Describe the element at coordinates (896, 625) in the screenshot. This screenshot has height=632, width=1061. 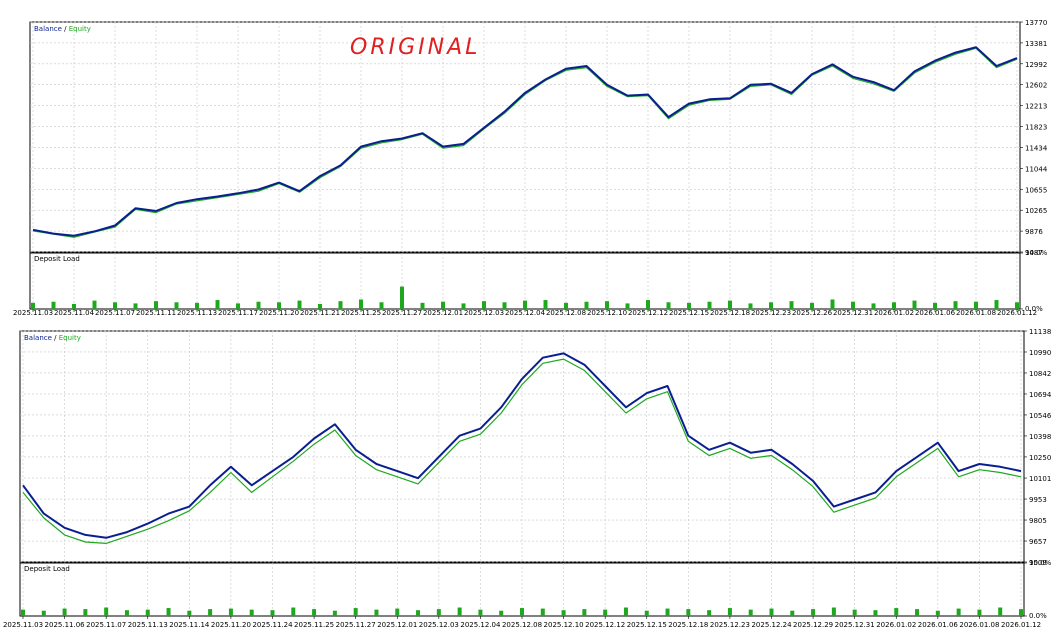
I see `x-tick-label: 2026.01.02` at that location.